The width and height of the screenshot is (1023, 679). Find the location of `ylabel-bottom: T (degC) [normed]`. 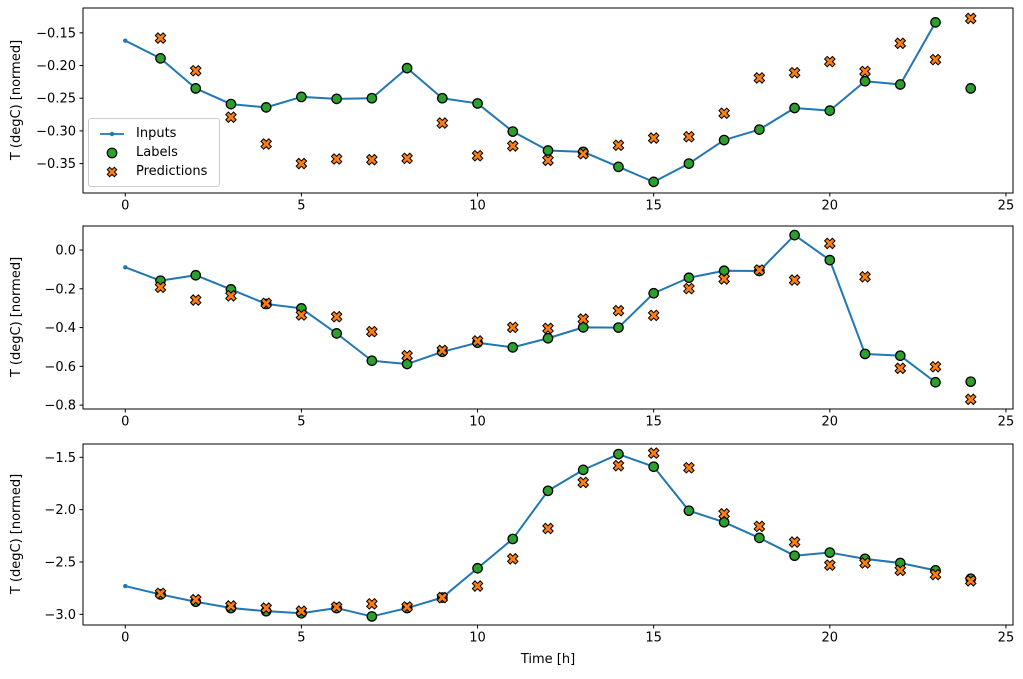

ylabel-bottom: T (degC) [normed] is located at coordinates (16, 534).